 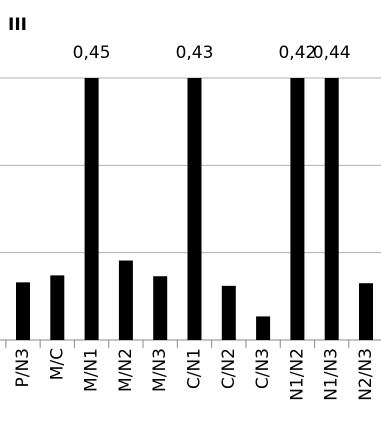 What do you see at coordinates (92, 53) in the screenshot?
I see `value-label: 0,45` at bounding box center [92, 53].